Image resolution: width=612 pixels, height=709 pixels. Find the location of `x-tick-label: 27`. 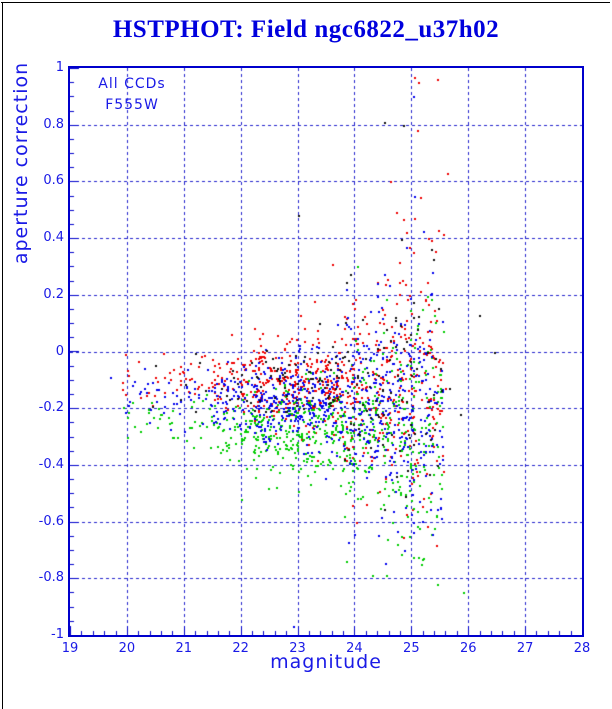

x-tick-label: 27 is located at coordinates (525, 648).